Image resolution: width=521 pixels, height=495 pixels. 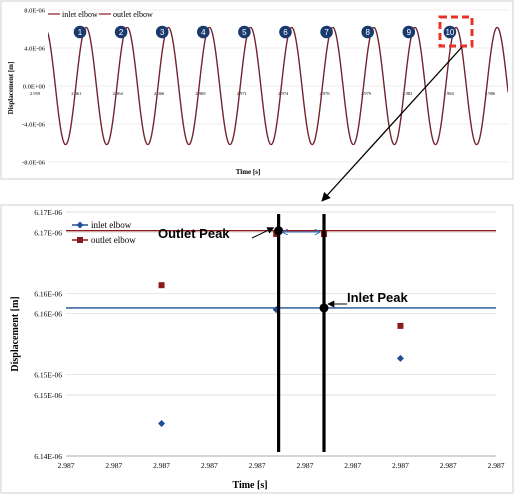 I want to click on outlet-peak-annotation: Outlet Peak, so click(x=194, y=233).